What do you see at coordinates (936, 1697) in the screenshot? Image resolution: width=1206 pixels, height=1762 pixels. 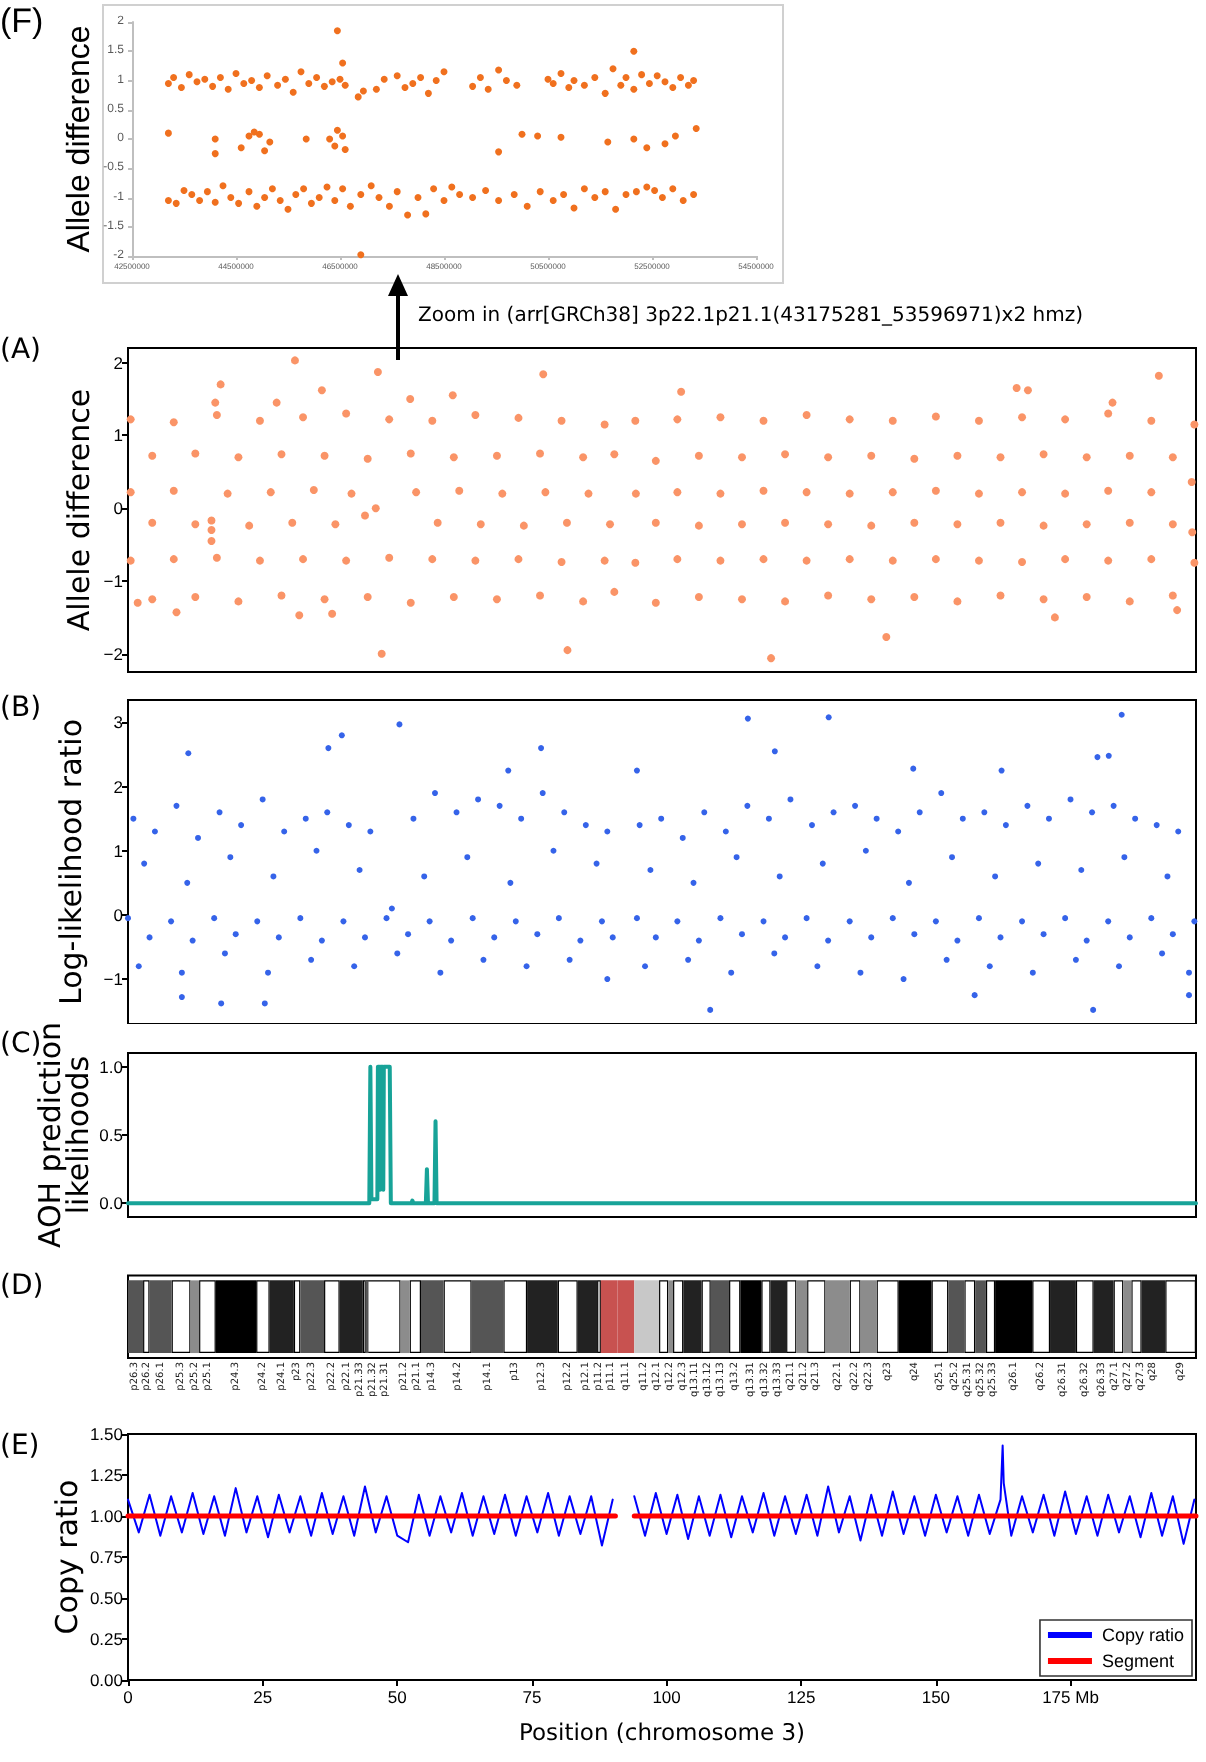 I see `x-tick-label: 150` at bounding box center [936, 1697].